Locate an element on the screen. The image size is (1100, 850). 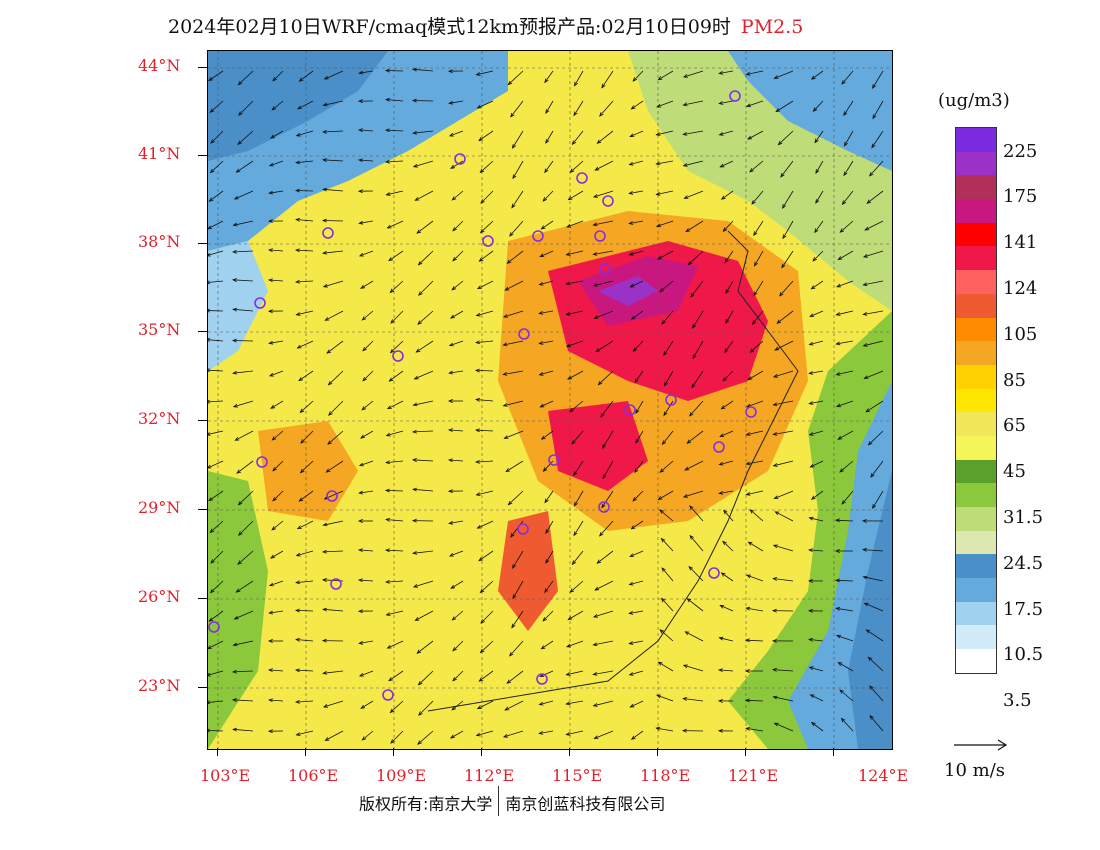
legend-label: 31.5 is located at coordinates (1023, 517).